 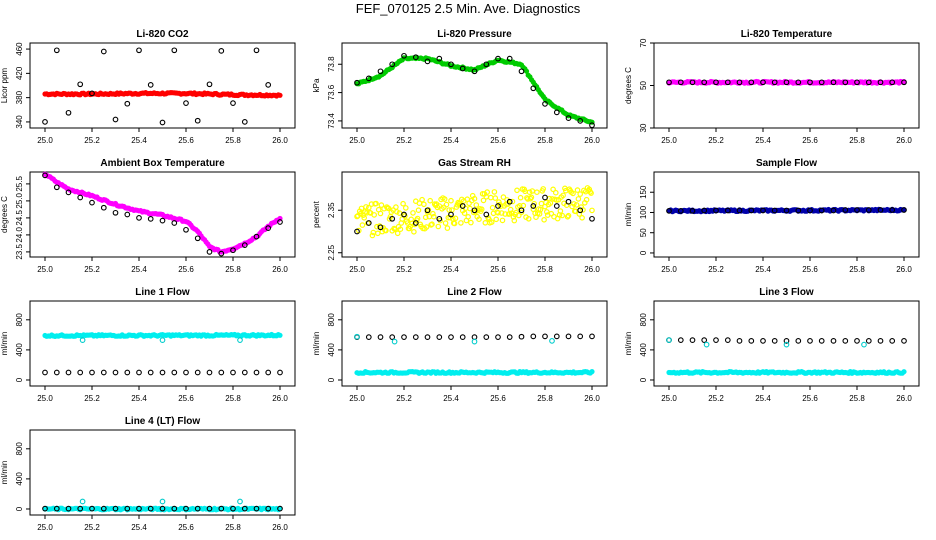 What do you see at coordinates (4, 473) in the screenshot?
I see `y-axis-label: ml/min` at bounding box center [4, 473].